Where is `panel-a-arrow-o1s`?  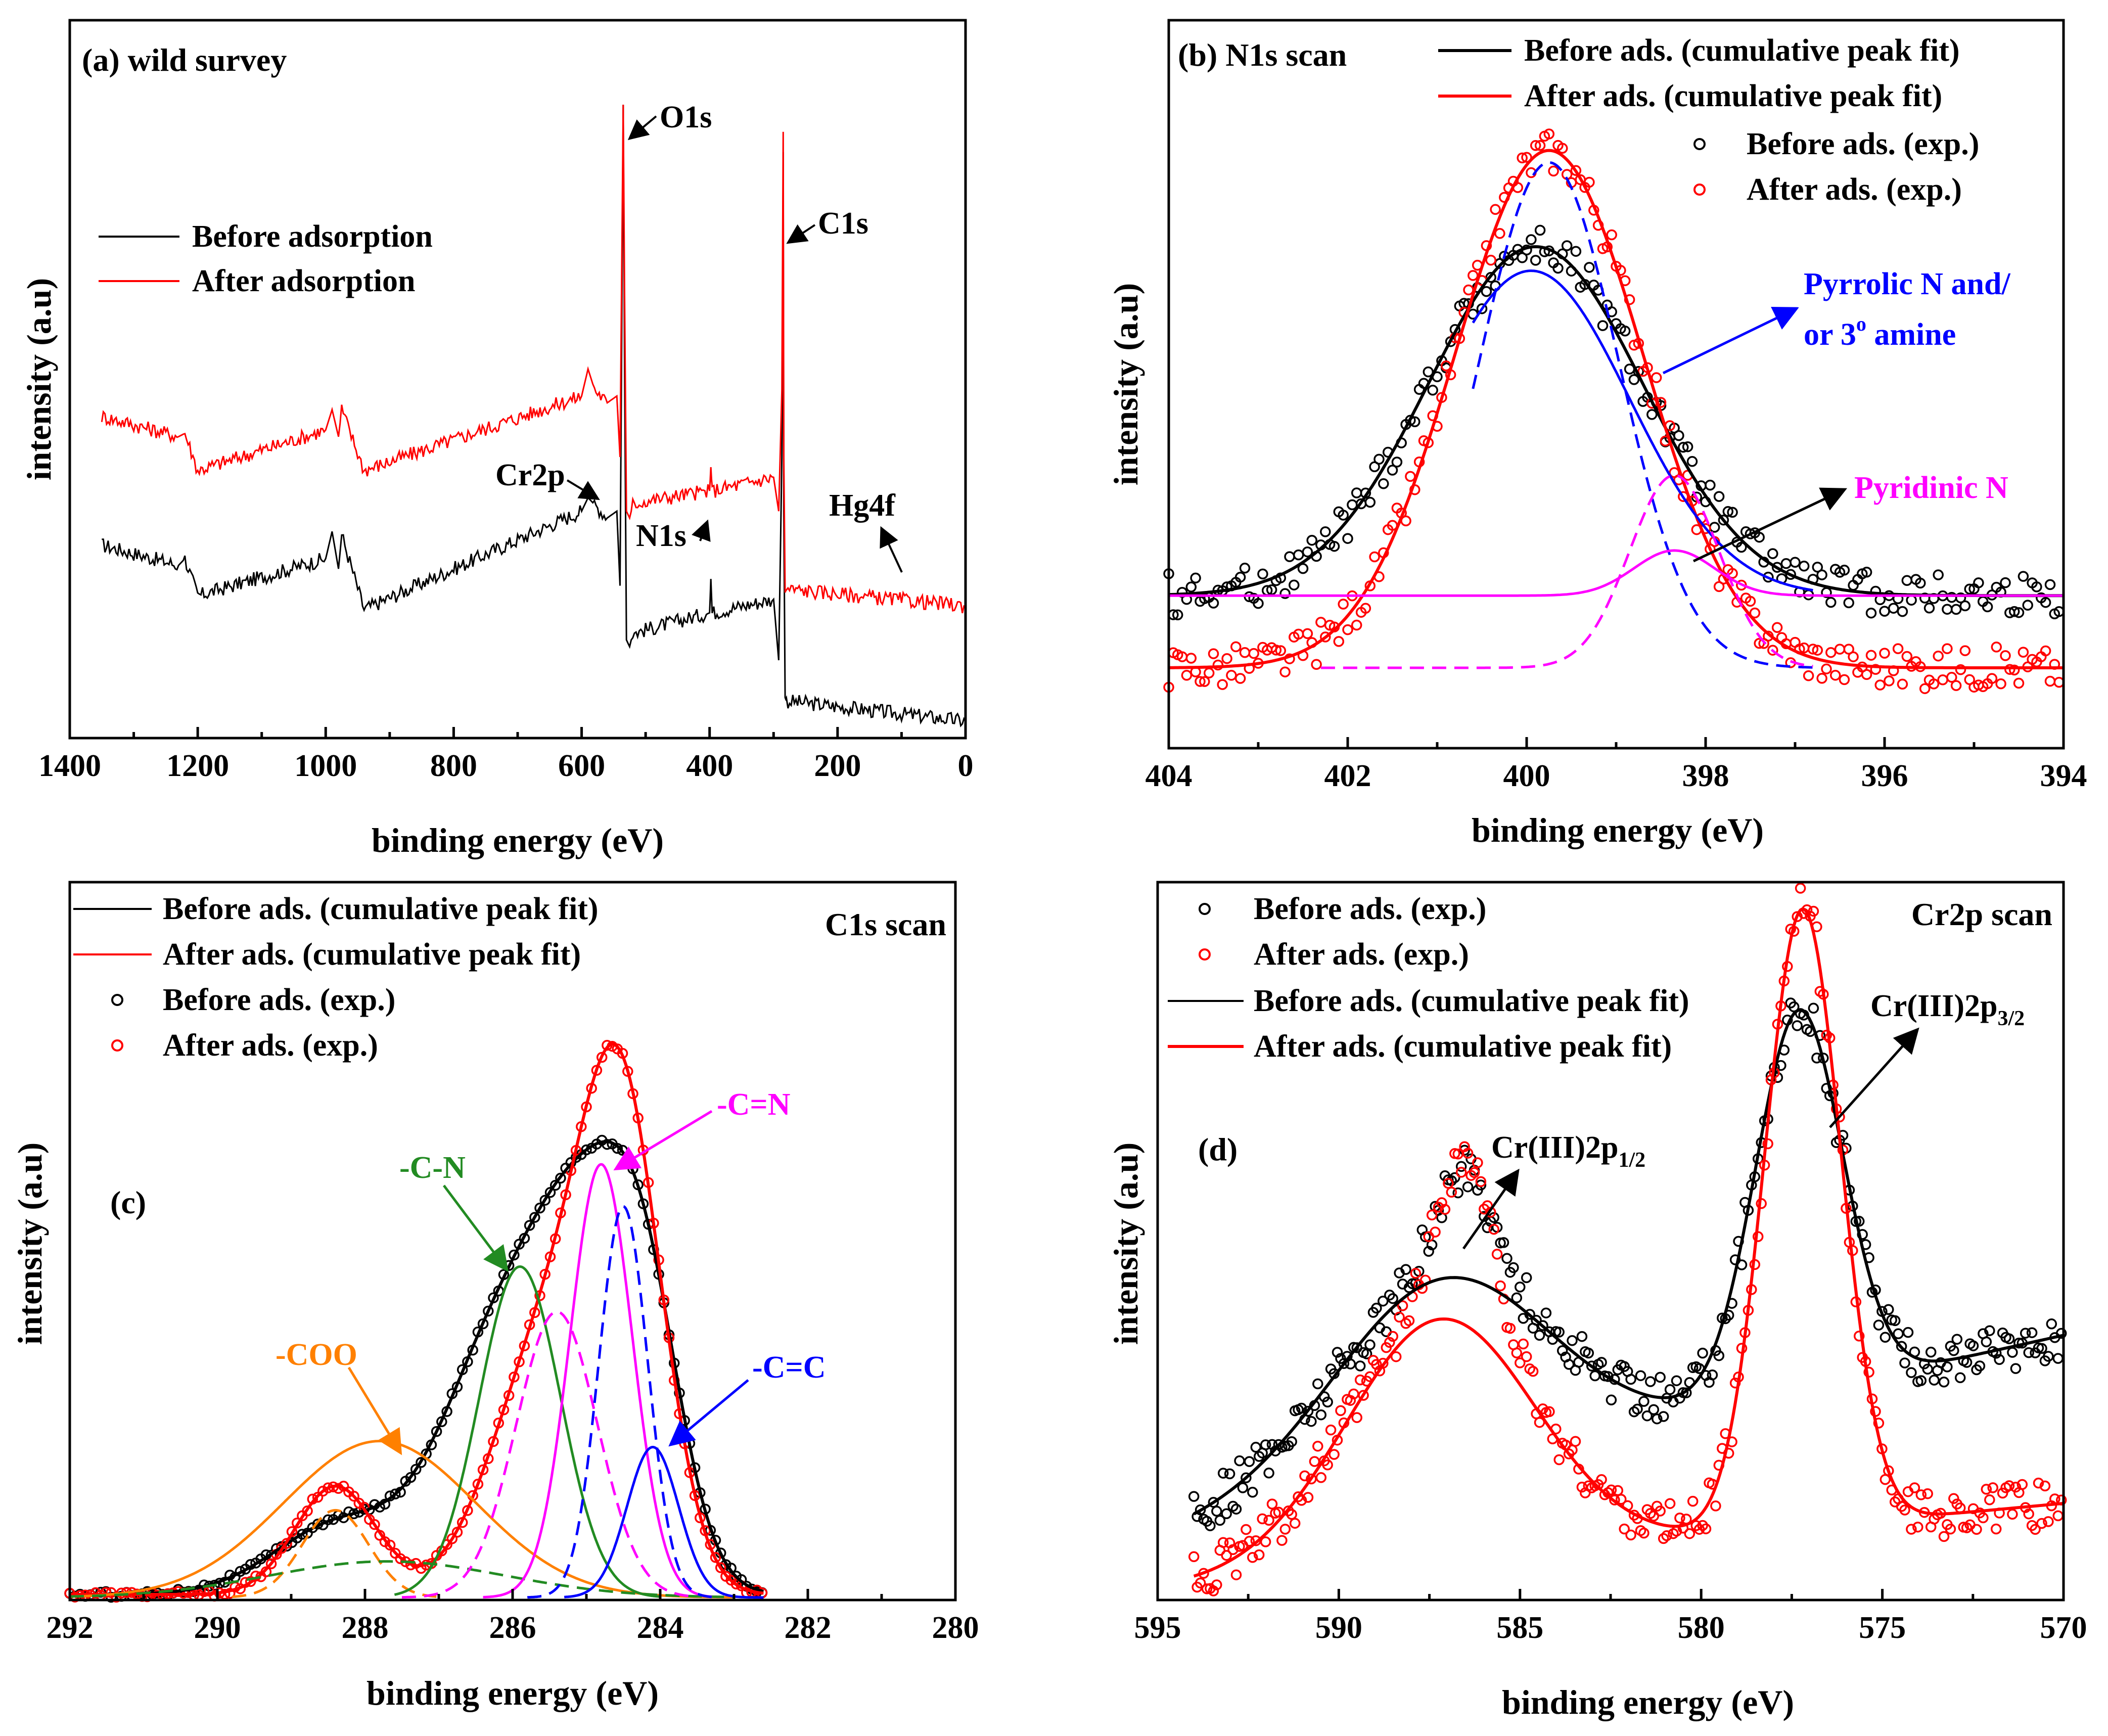
panel-a-arrow-o1s is located at coordinates (642, 128).